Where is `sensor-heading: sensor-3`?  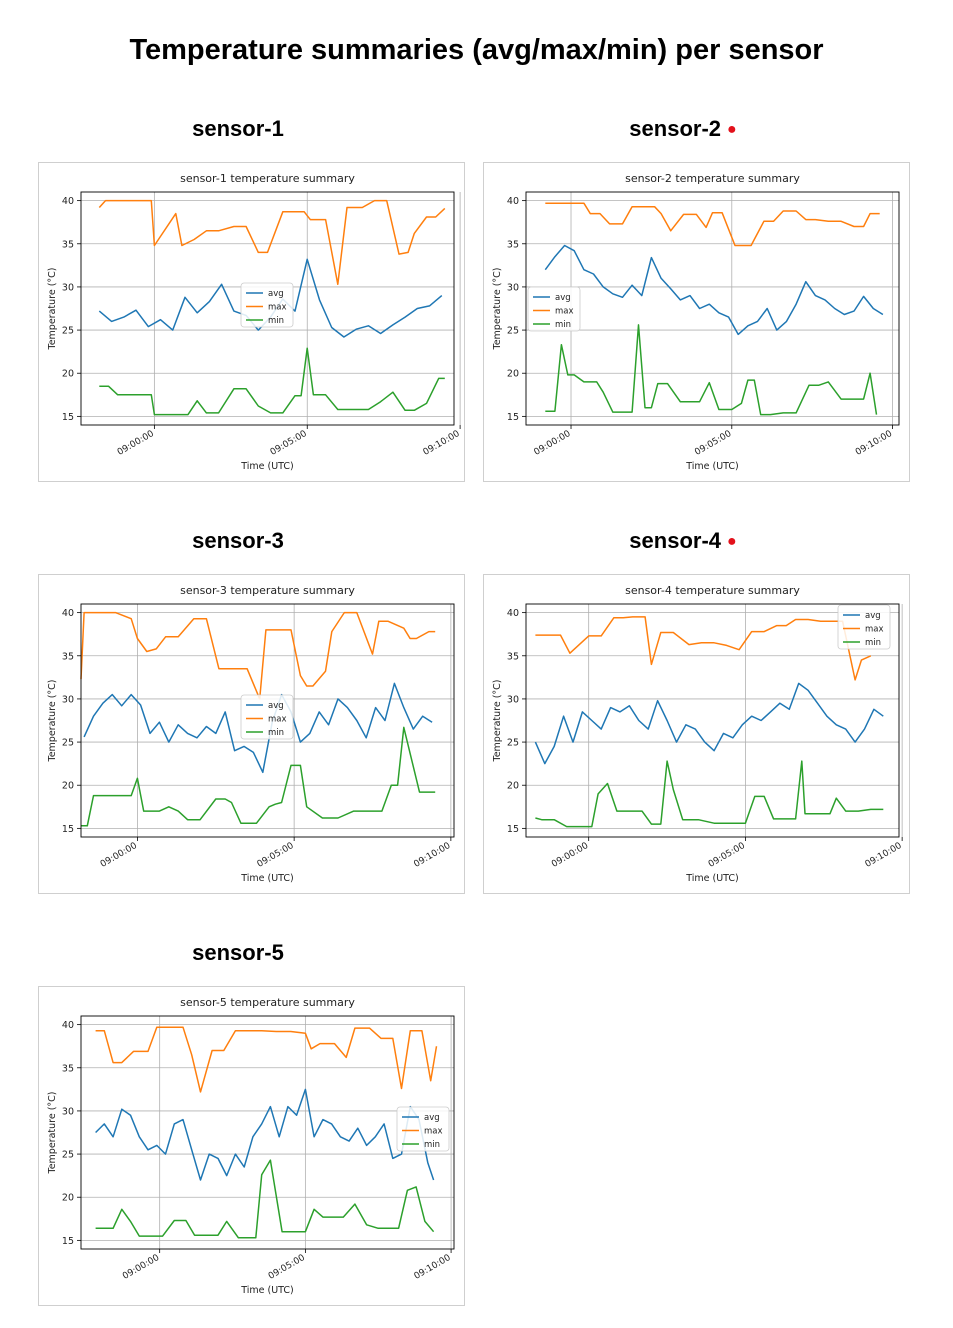
sensor-heading: sensor-3 is located at coordinates (238, 541).